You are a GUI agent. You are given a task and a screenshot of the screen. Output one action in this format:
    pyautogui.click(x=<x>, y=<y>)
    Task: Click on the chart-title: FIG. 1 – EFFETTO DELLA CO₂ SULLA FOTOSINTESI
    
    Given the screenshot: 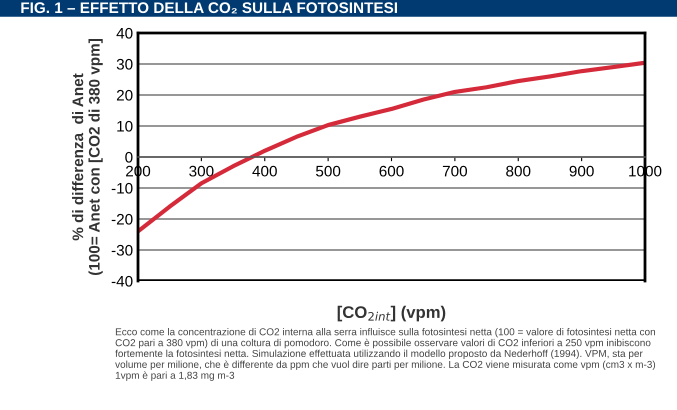 What is the action you would take?
    pyautogui.click(x=209, y=8)
    